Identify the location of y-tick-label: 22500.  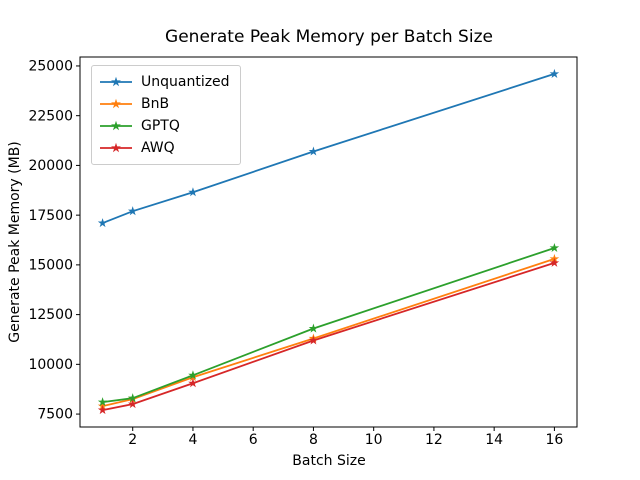
(50, 116).